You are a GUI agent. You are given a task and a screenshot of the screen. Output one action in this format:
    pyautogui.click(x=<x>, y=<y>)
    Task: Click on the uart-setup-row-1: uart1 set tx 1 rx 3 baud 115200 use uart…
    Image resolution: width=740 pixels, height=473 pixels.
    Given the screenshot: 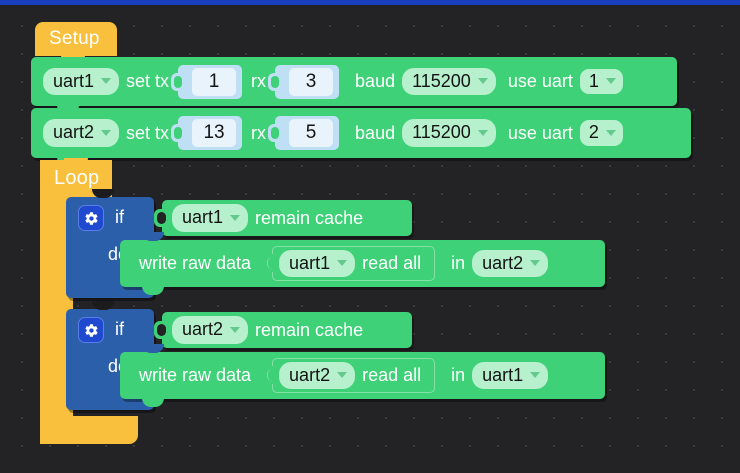 What is the action you would take?
    pyautogui.click(x=354, y=85)
    